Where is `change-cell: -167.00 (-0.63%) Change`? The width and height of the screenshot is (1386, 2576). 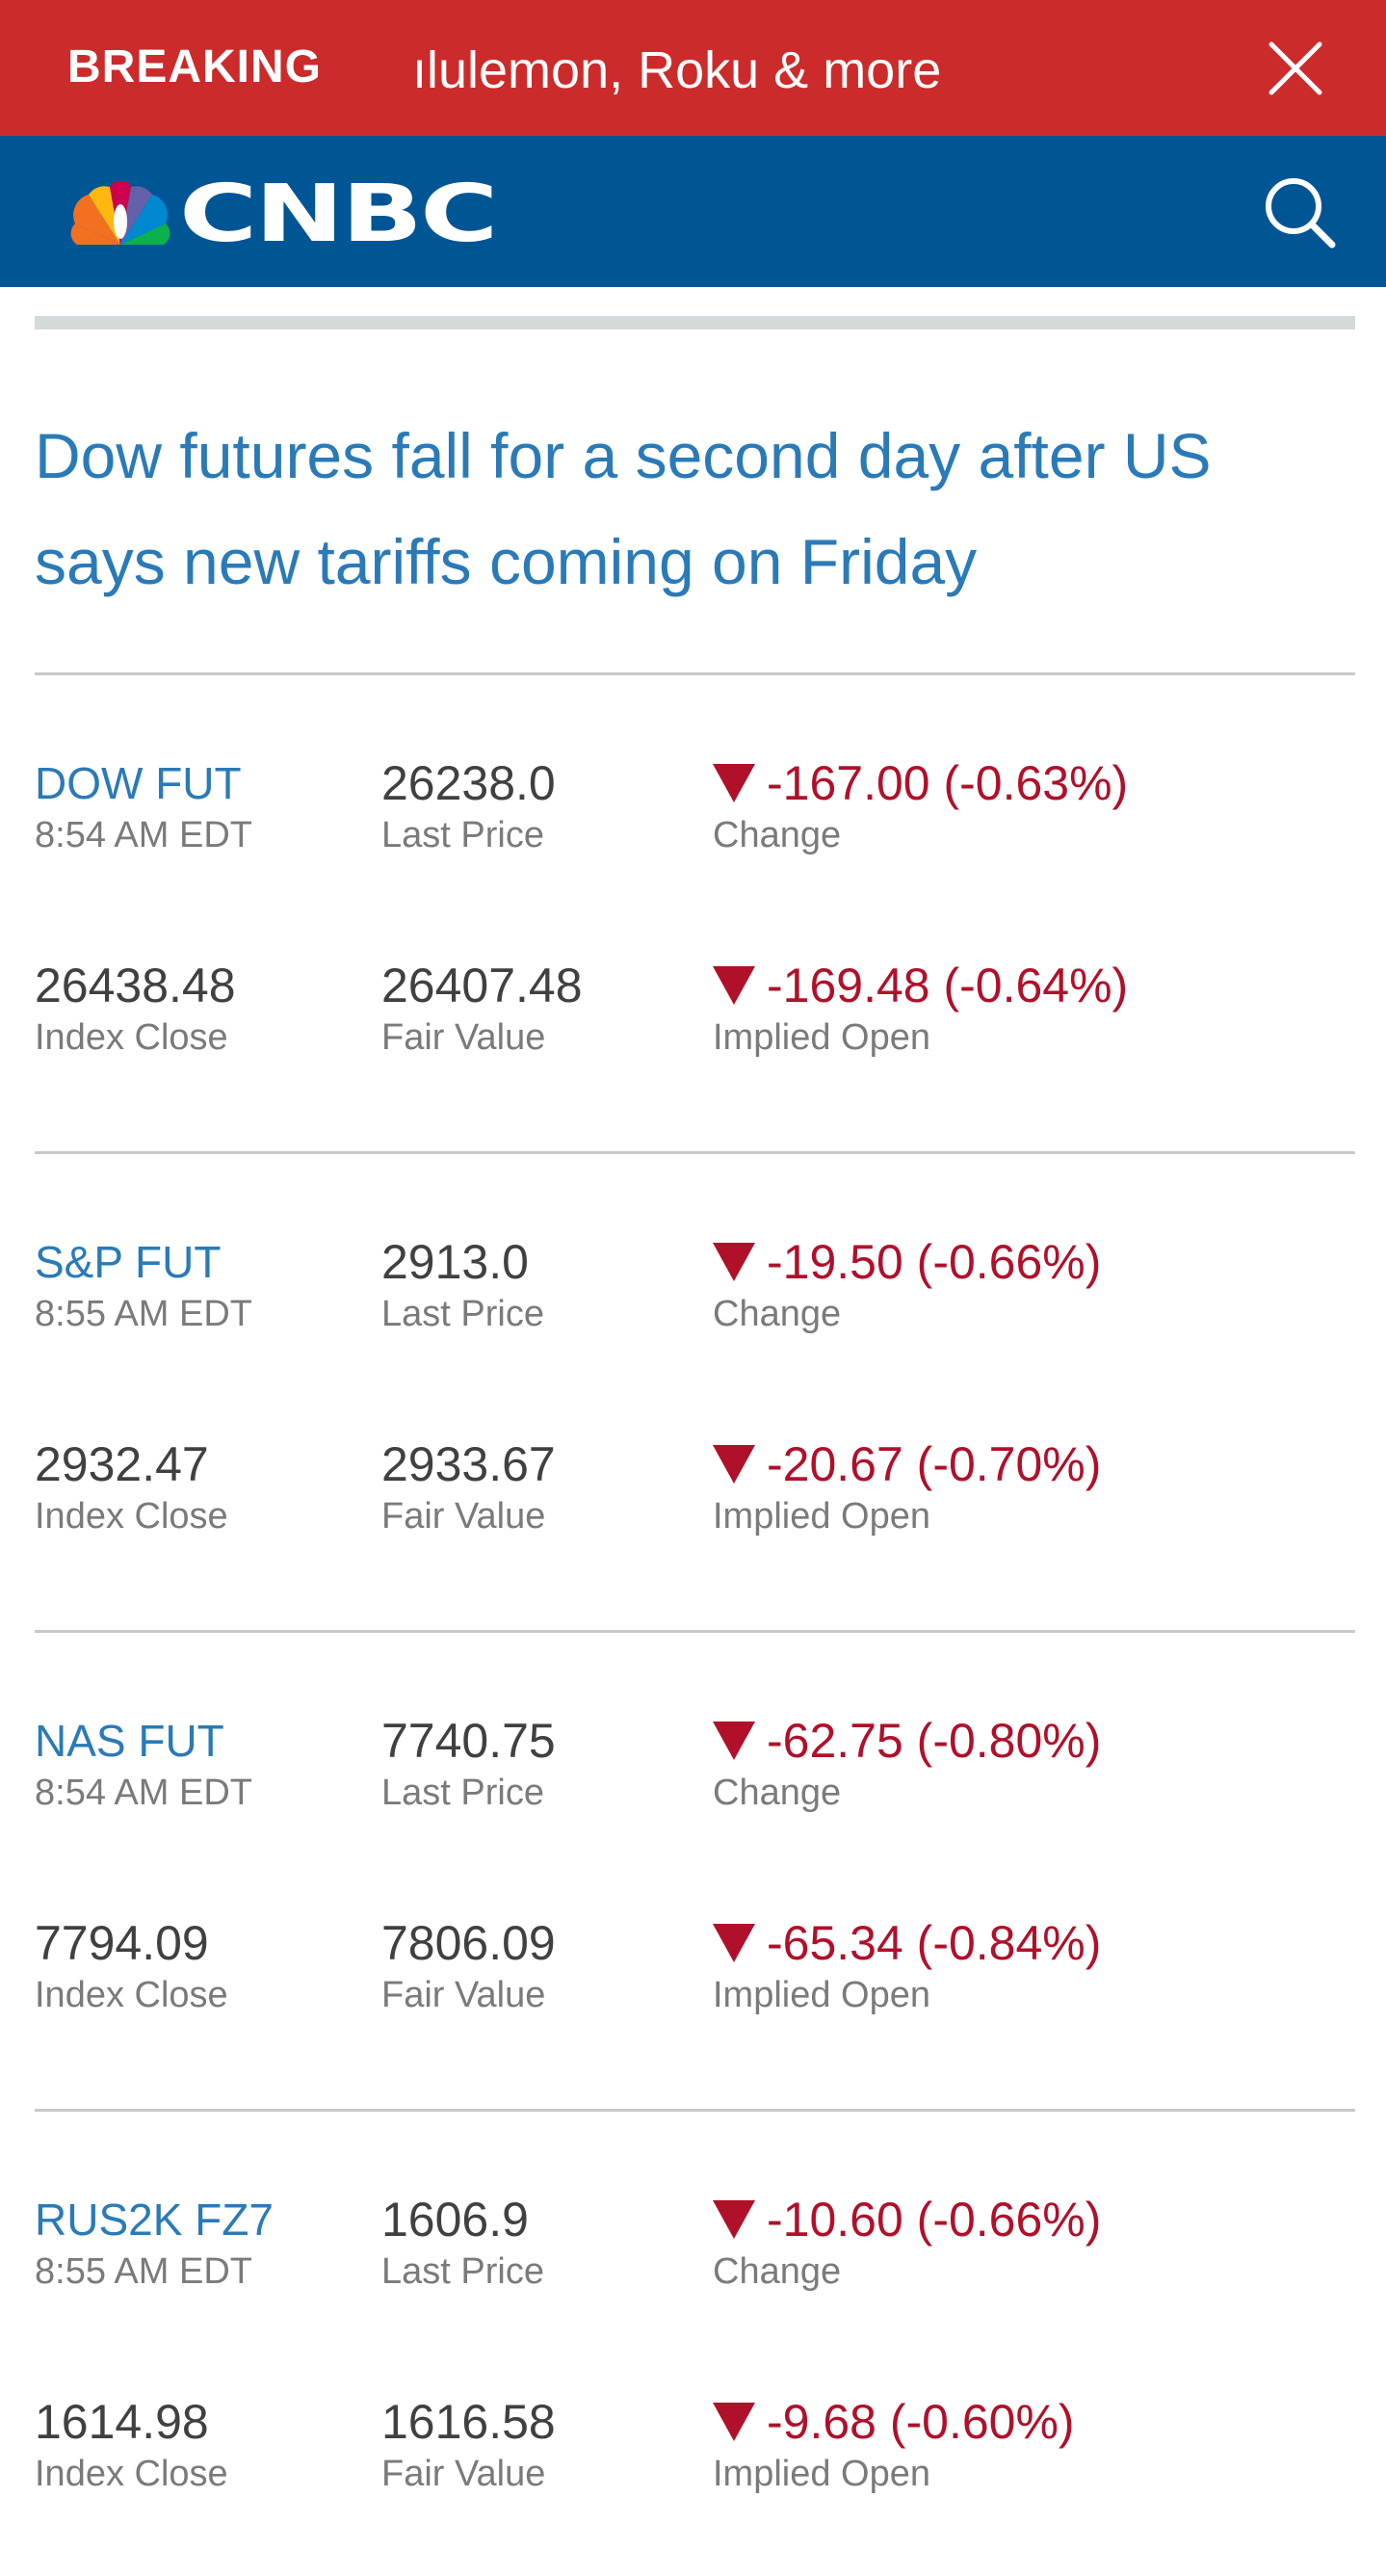
change-cell: -167.00 (-0.63%) Change is located at coordinates (920, 806).